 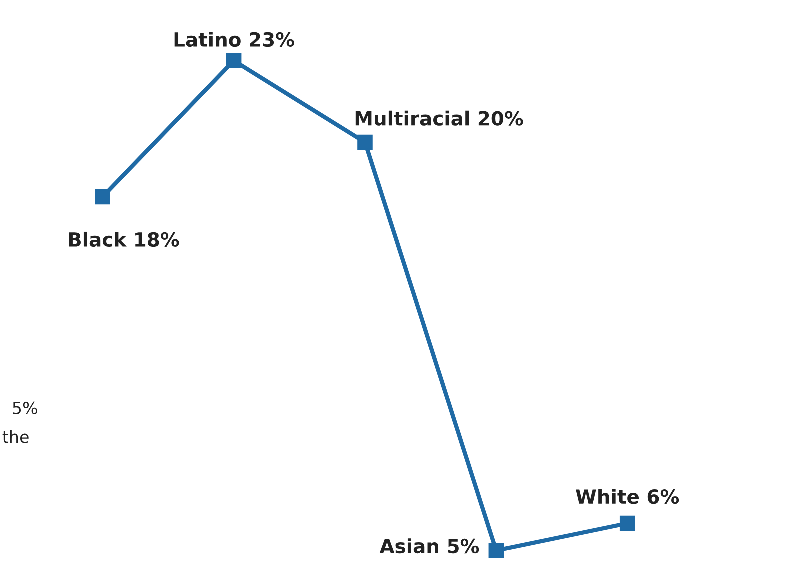 What do you see at coordinates (440, 118) in the screenshot?
I see `data-label: Multiracial 20%` at bounding box center [440, 118].